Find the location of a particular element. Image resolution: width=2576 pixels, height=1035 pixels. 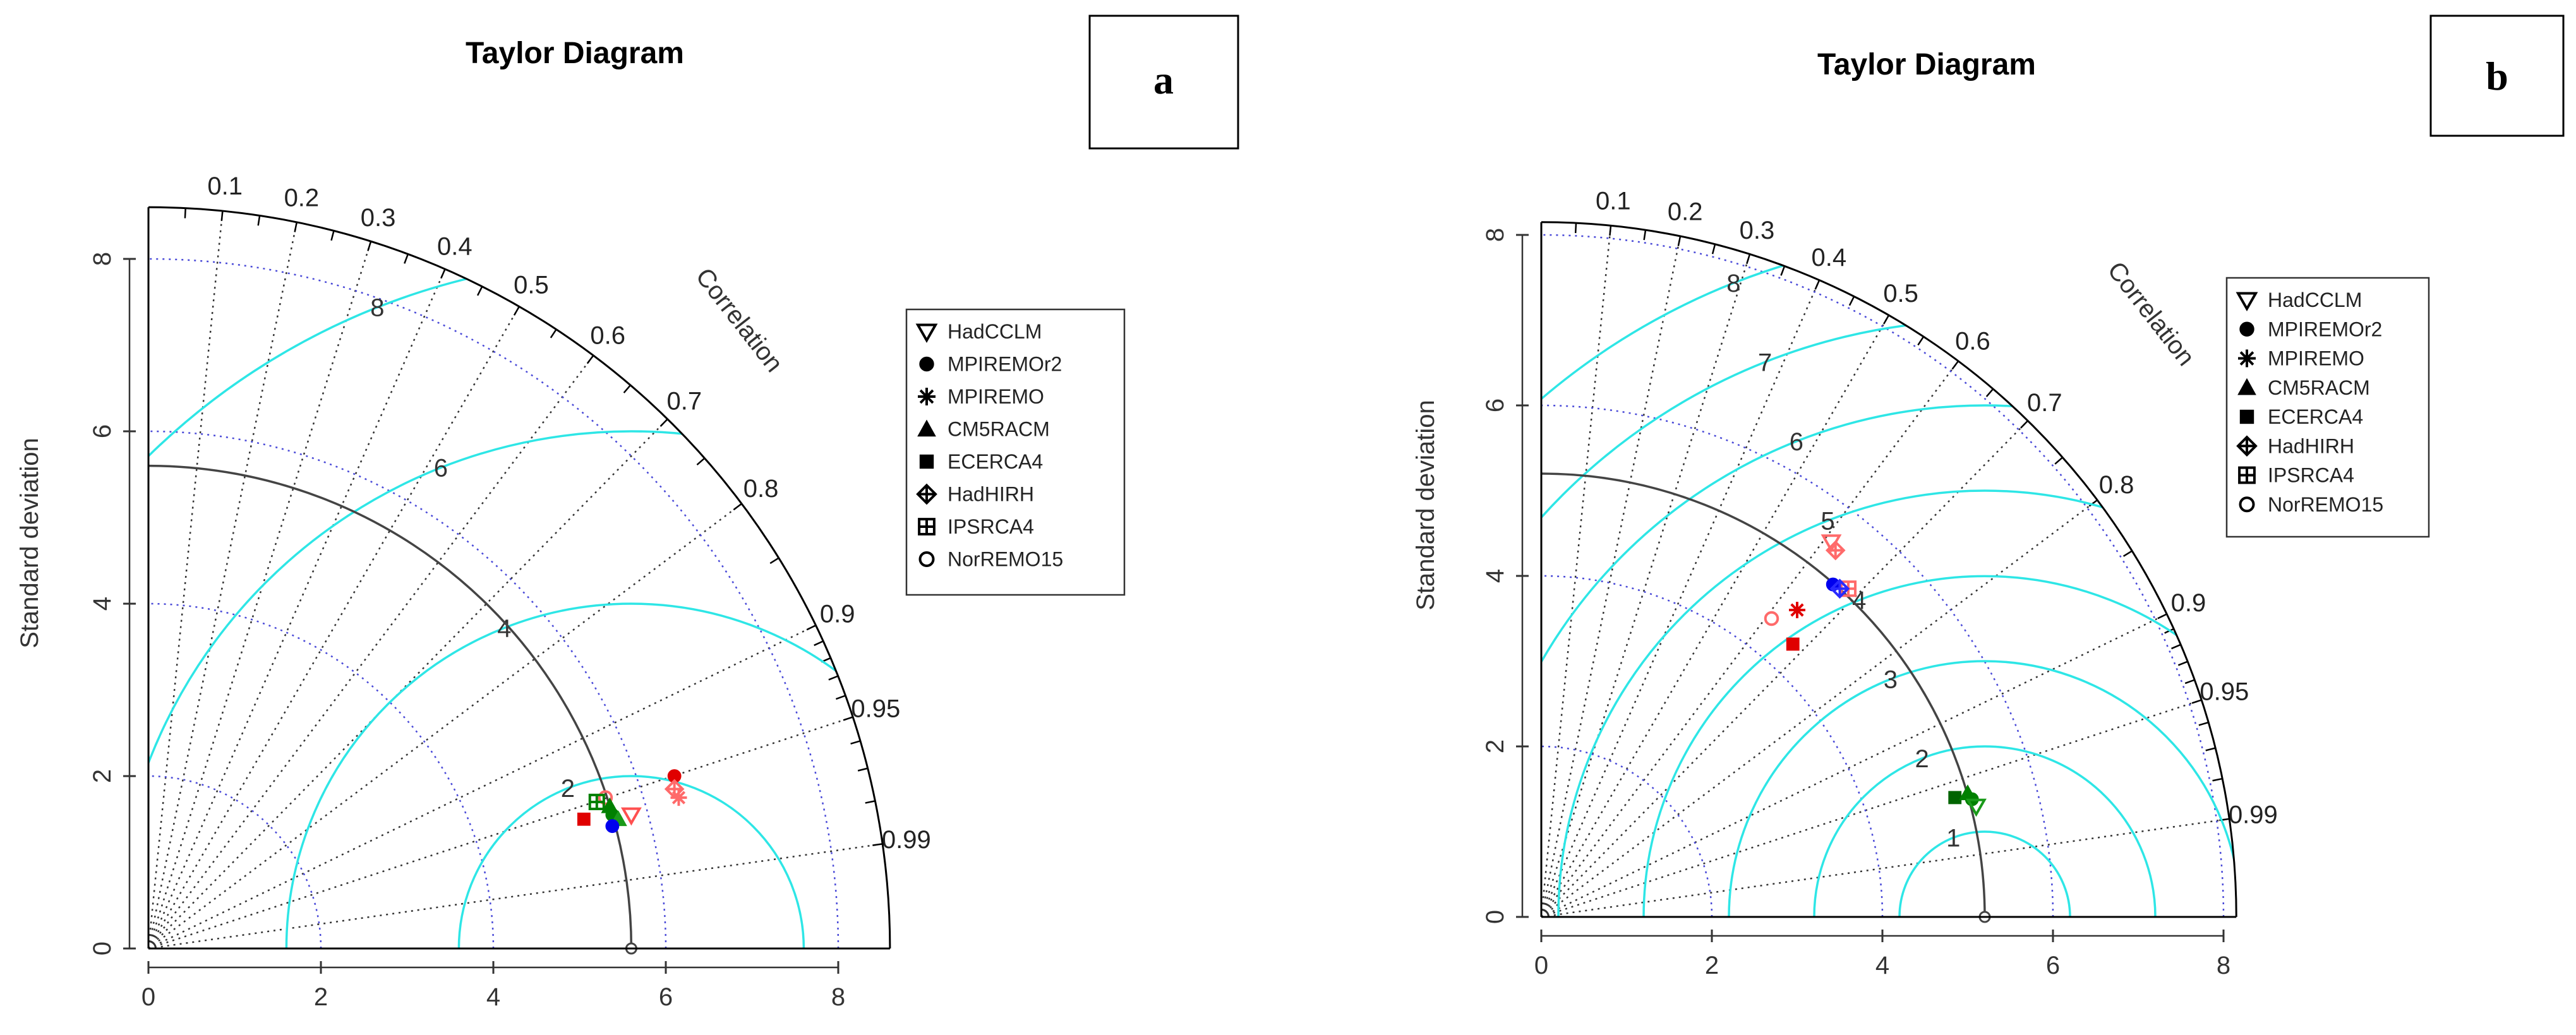

x-tick-label: 2 is located at coordinates (1712, 965).